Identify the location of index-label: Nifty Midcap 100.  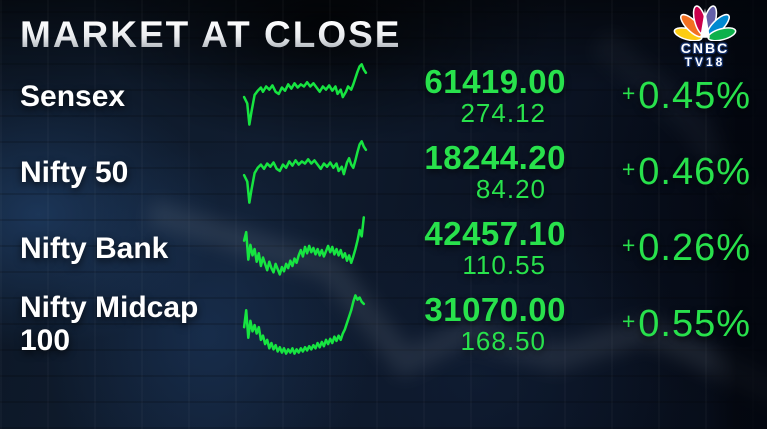
(109, 324).